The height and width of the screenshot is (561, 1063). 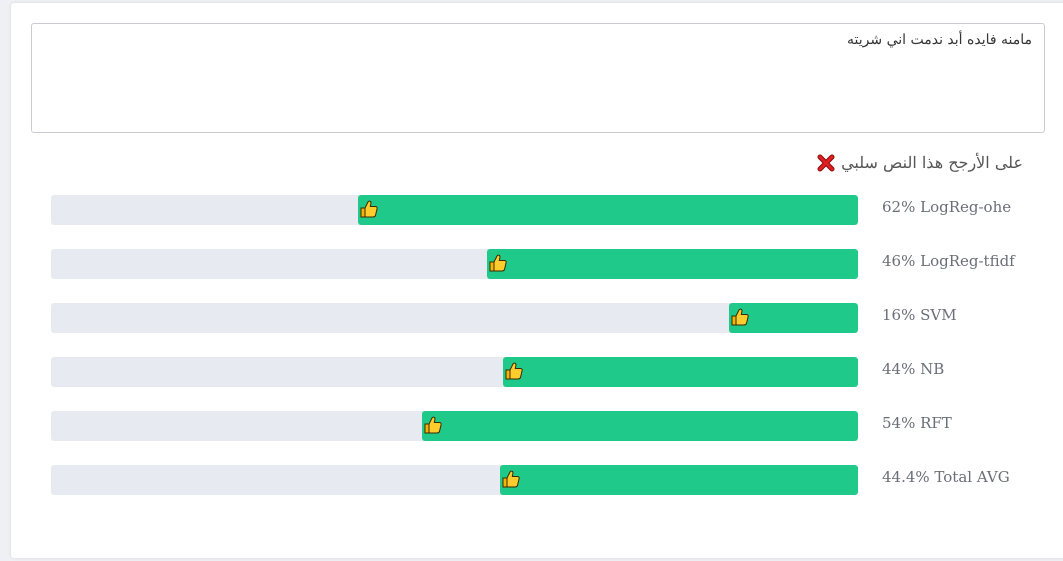 I want to click on verdict-text: على الأرجح هذا النص سلبي, so click(x=932, y=162).